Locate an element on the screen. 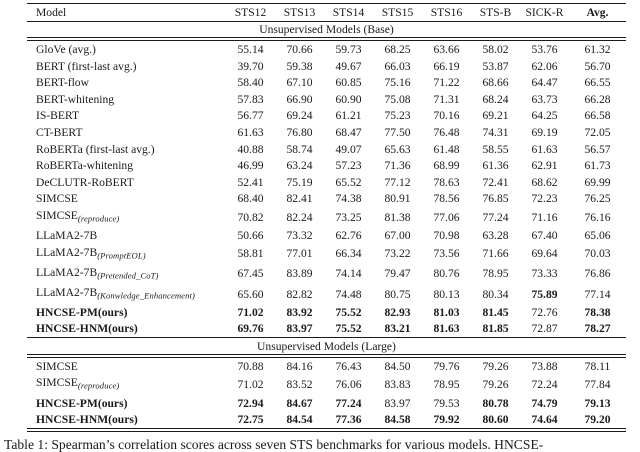 The width and height of the screenshot is (640, 452). value-cell: 66.34 is located at coordinates (348, 254).